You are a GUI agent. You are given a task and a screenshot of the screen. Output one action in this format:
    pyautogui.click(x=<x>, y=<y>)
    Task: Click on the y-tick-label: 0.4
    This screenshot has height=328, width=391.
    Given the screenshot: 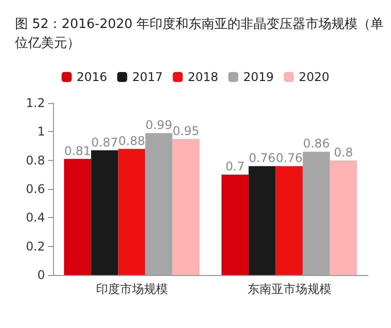 What is the action you would take?
    pyautogui.click(x=35, y=217)
    